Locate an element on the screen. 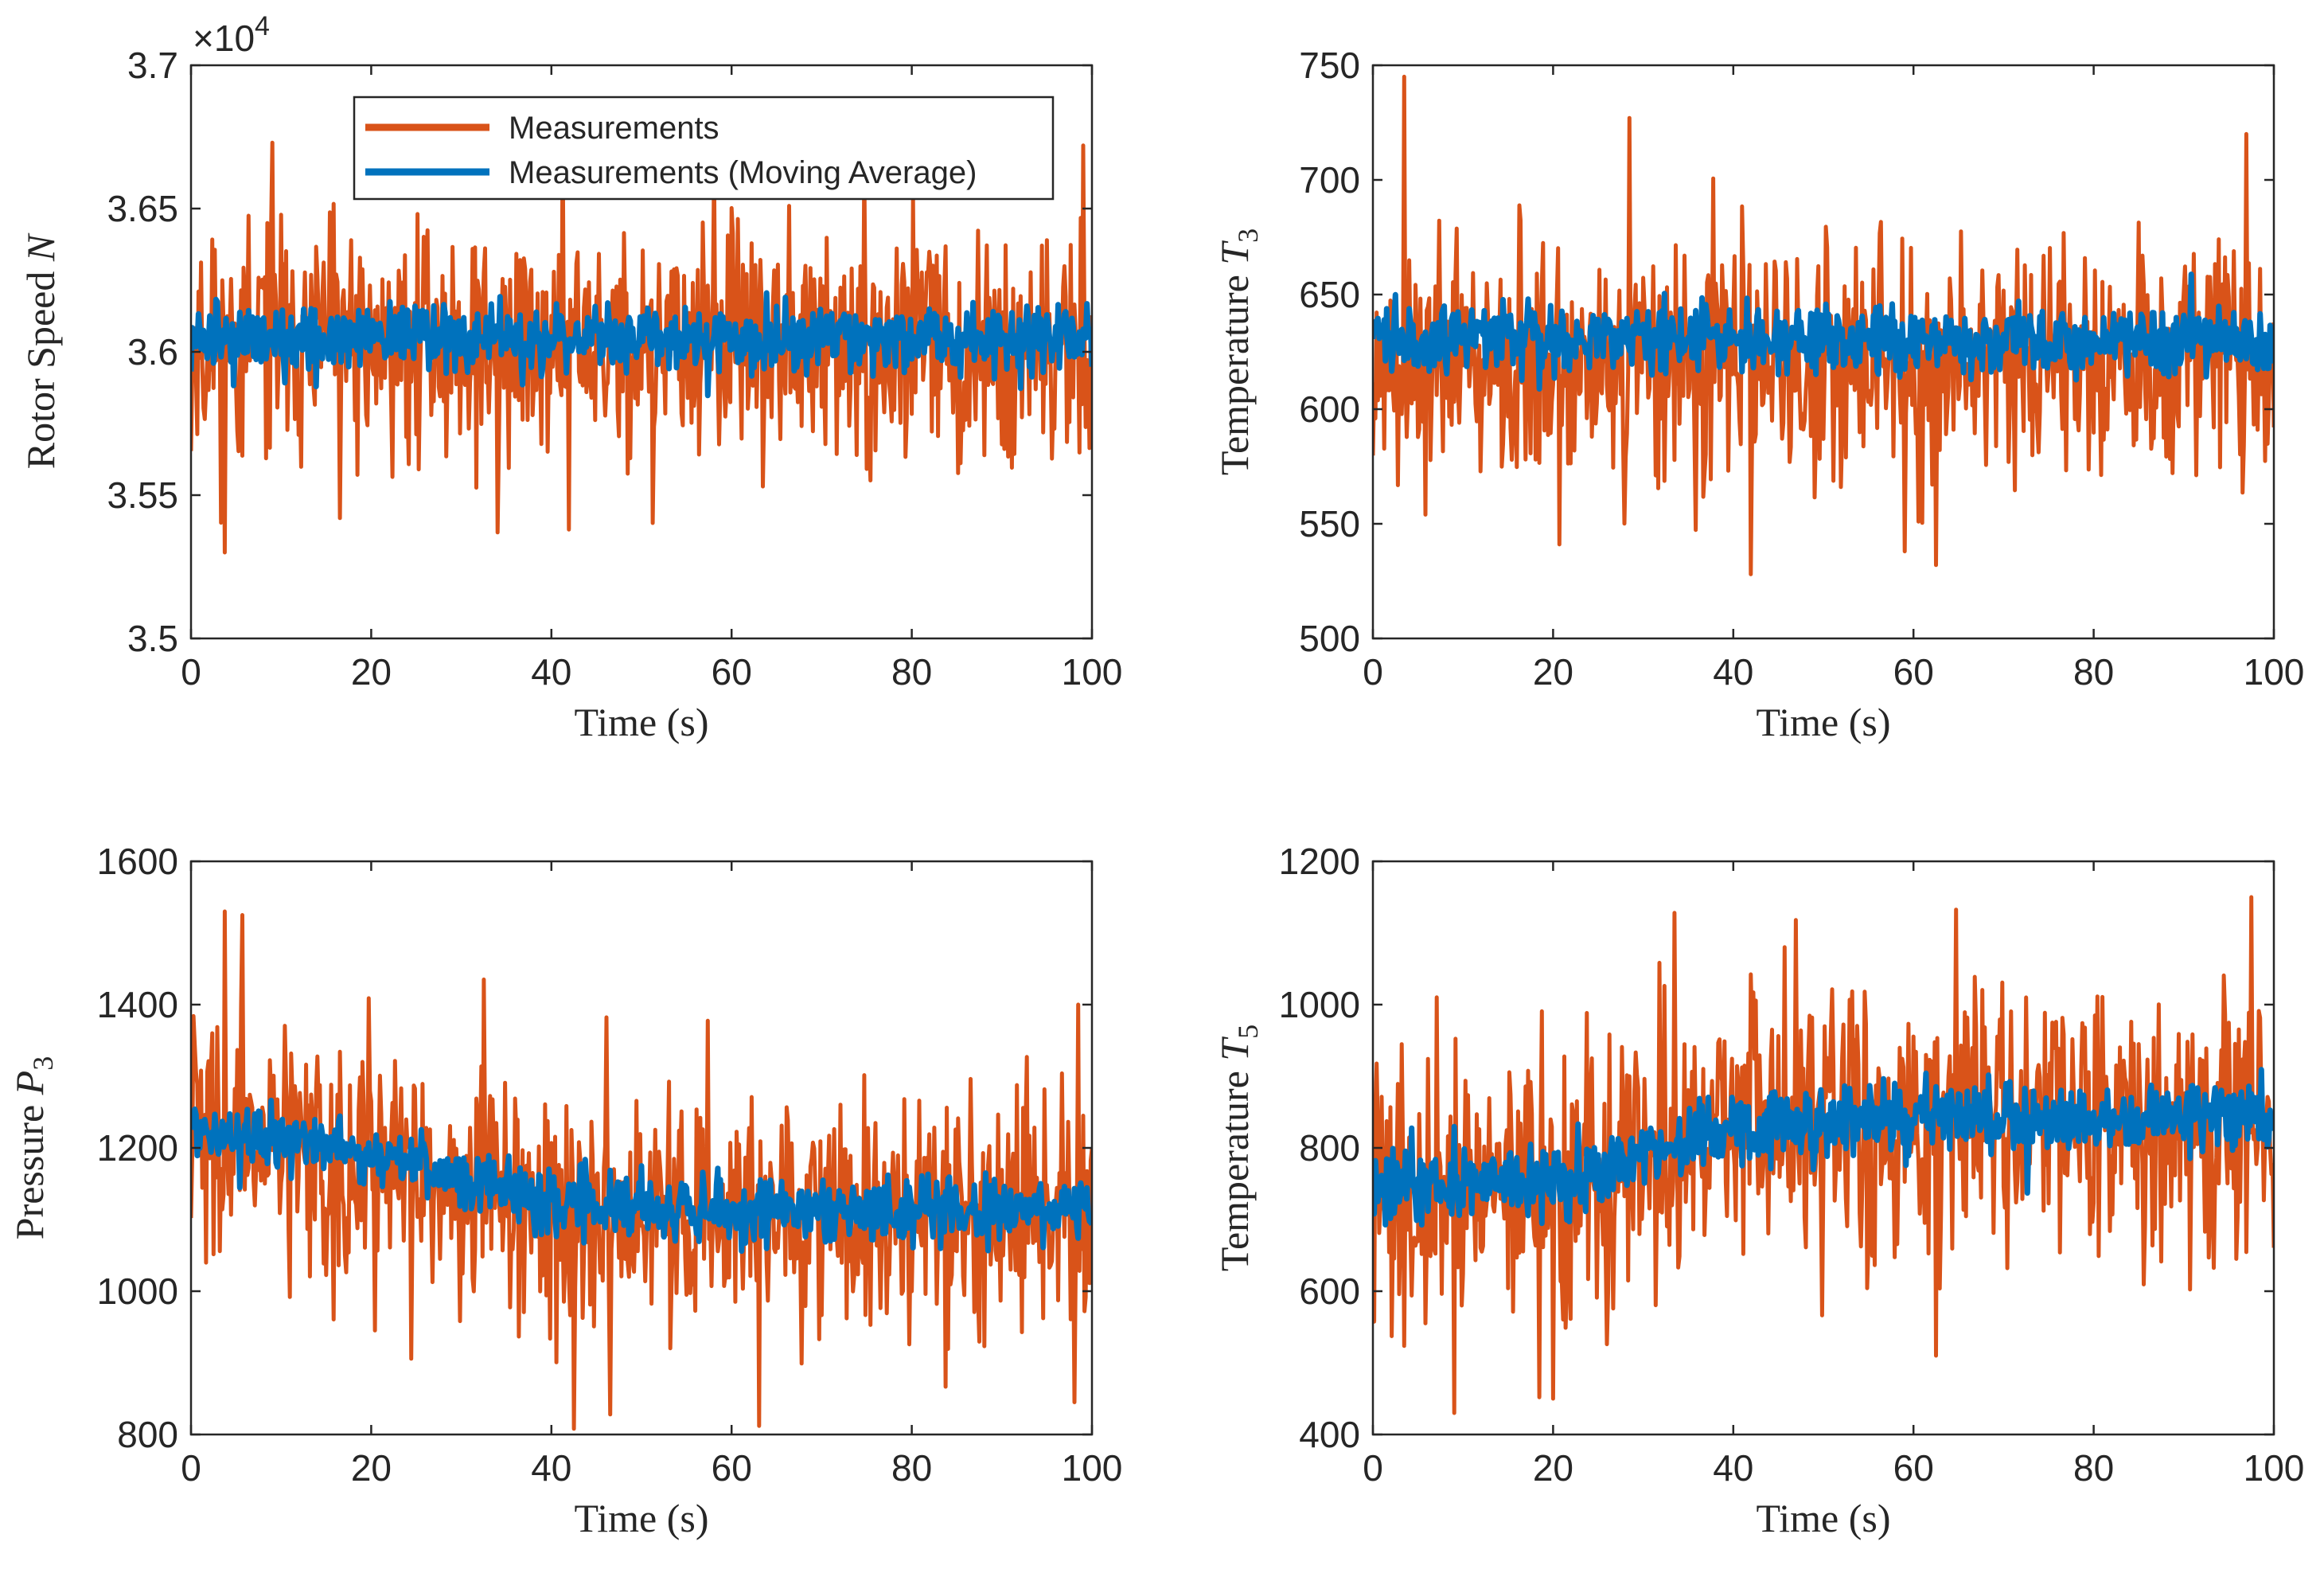 The width and height of the screenshot is (2324, 1573). y-tick-label: 700 is located at coordinates (1329, 180).